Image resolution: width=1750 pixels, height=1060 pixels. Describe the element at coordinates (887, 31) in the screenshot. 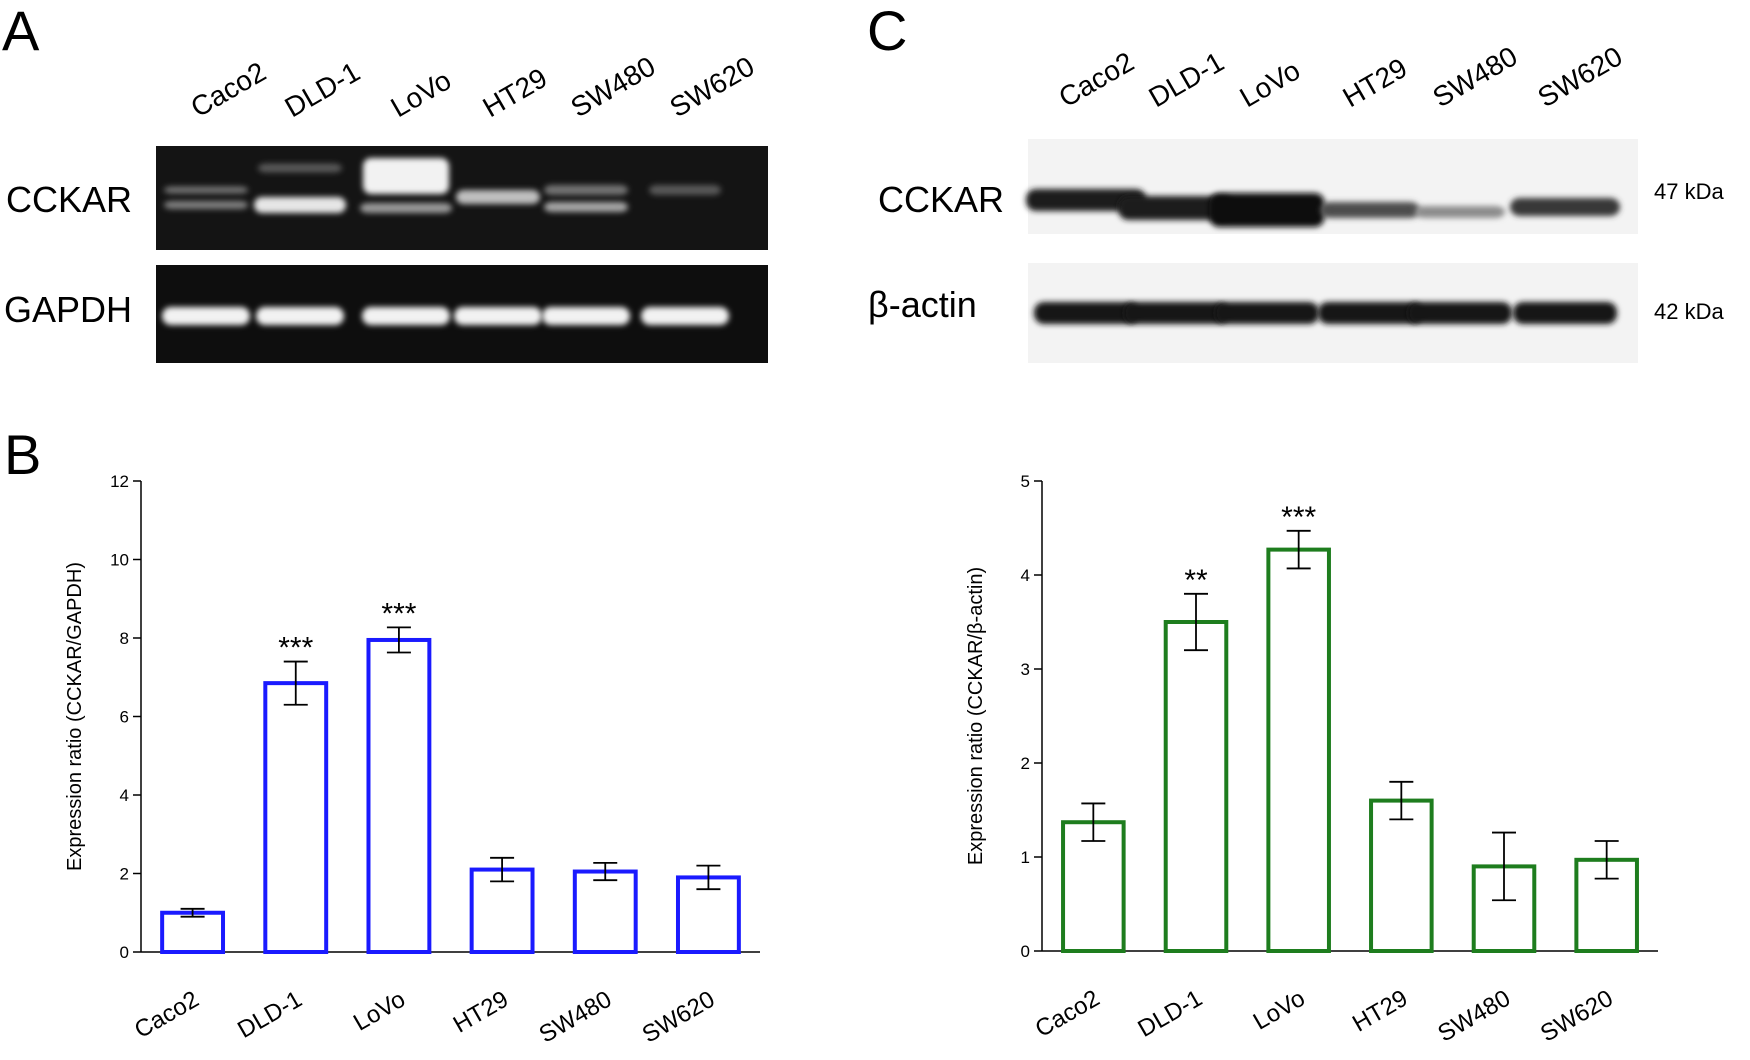

I see `panel-letter-c: C` at that location.